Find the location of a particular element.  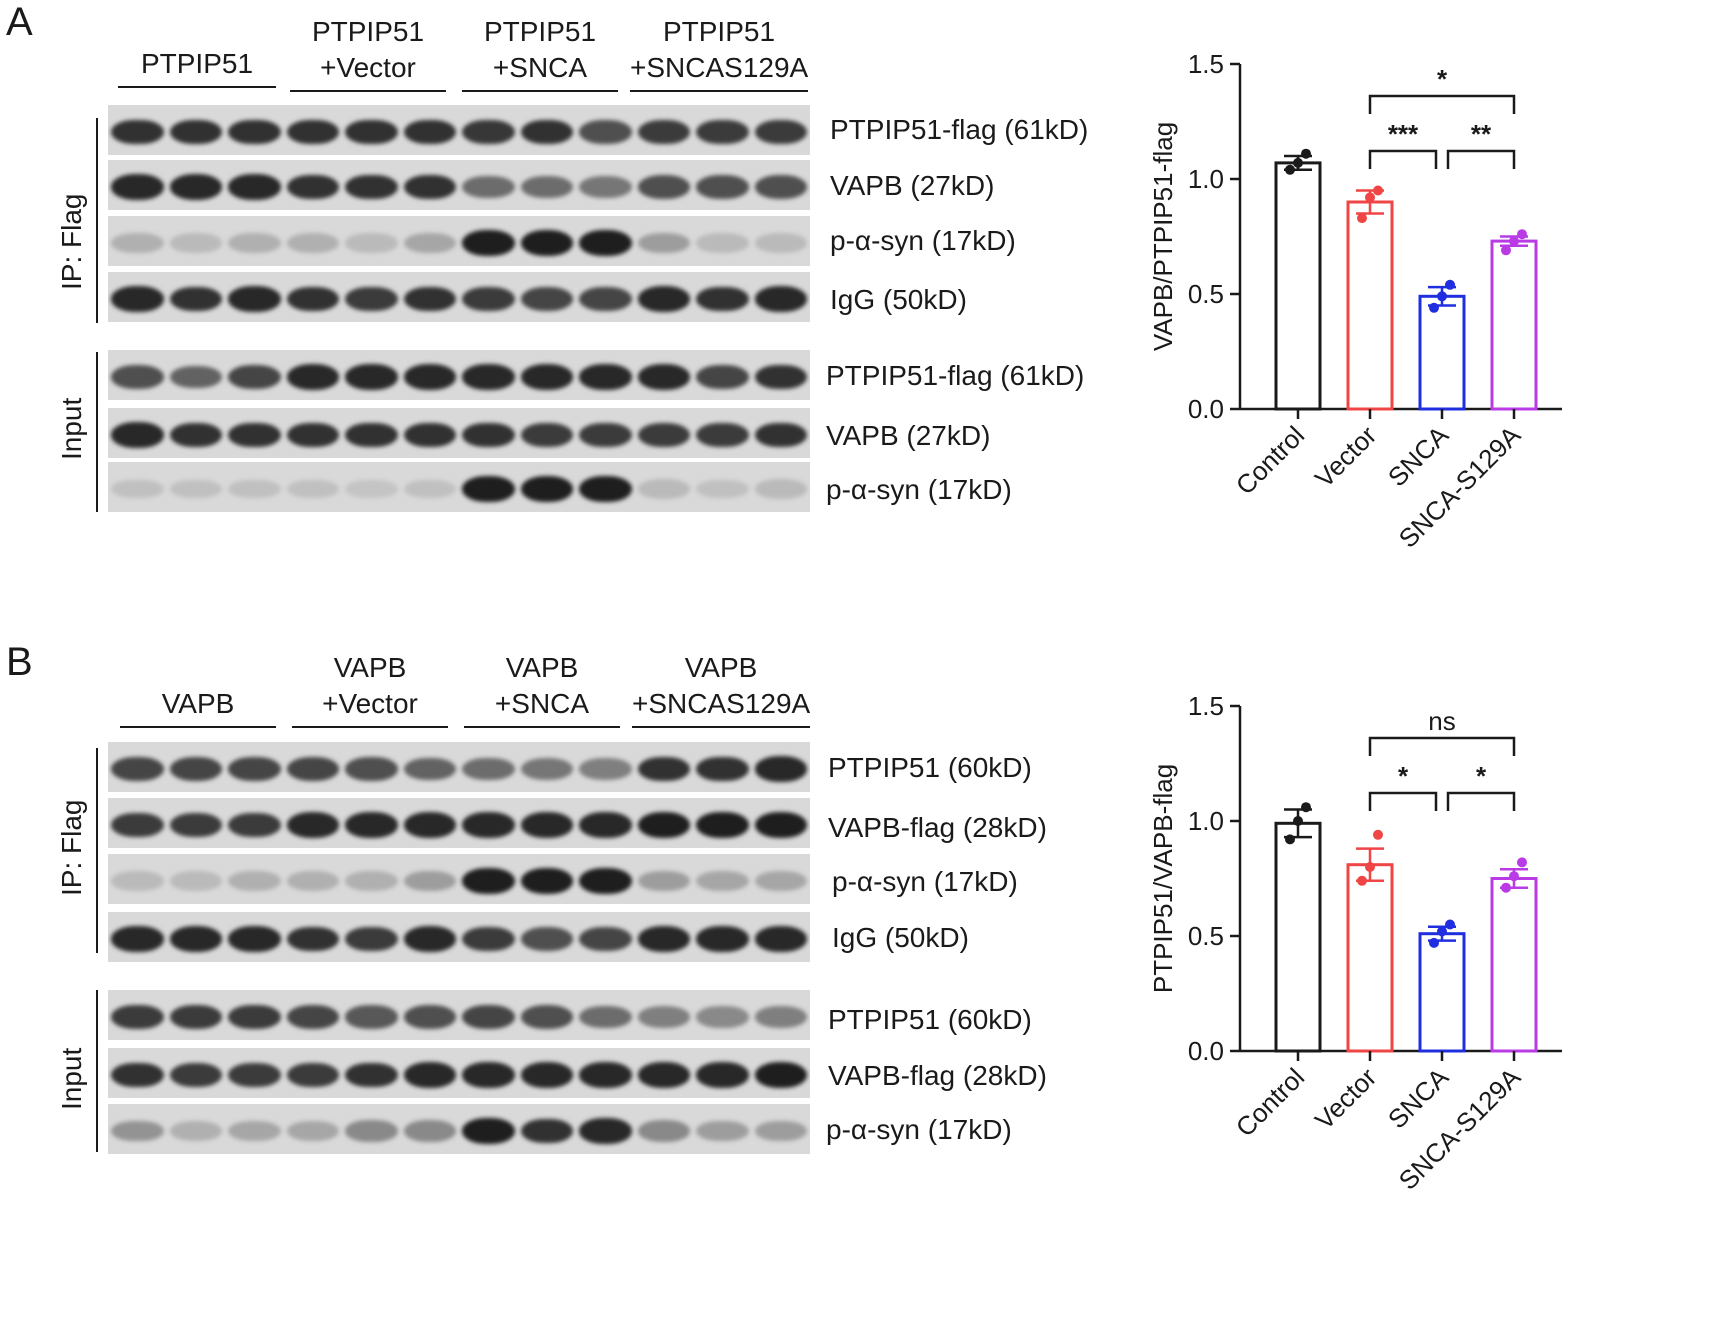

x-tick-label: Control is located at coordinates (1270, 460).